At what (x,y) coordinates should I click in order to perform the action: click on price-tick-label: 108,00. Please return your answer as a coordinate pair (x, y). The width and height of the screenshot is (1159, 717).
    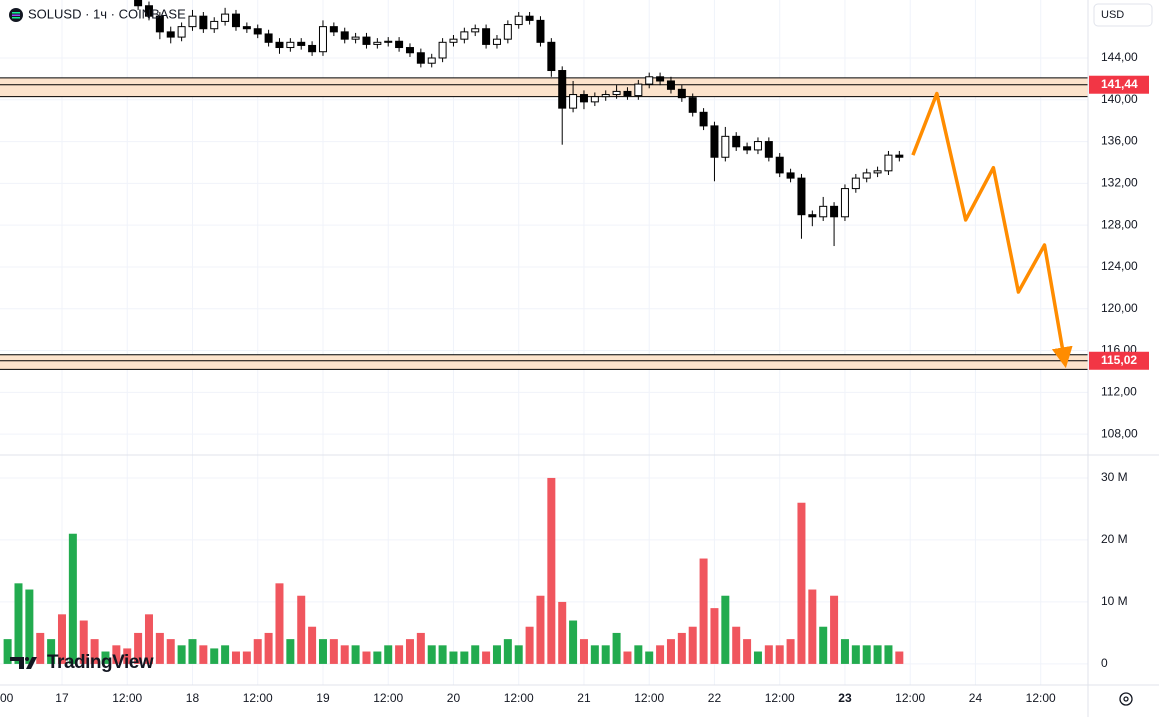
    Looking at the image, I should click on (1119, 433).